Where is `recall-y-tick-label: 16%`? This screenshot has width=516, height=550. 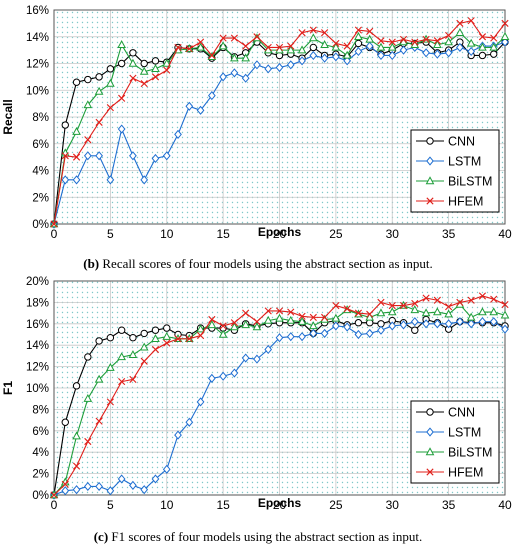
recall-y-tick-label: 16% is located at coordinates (37, 11).